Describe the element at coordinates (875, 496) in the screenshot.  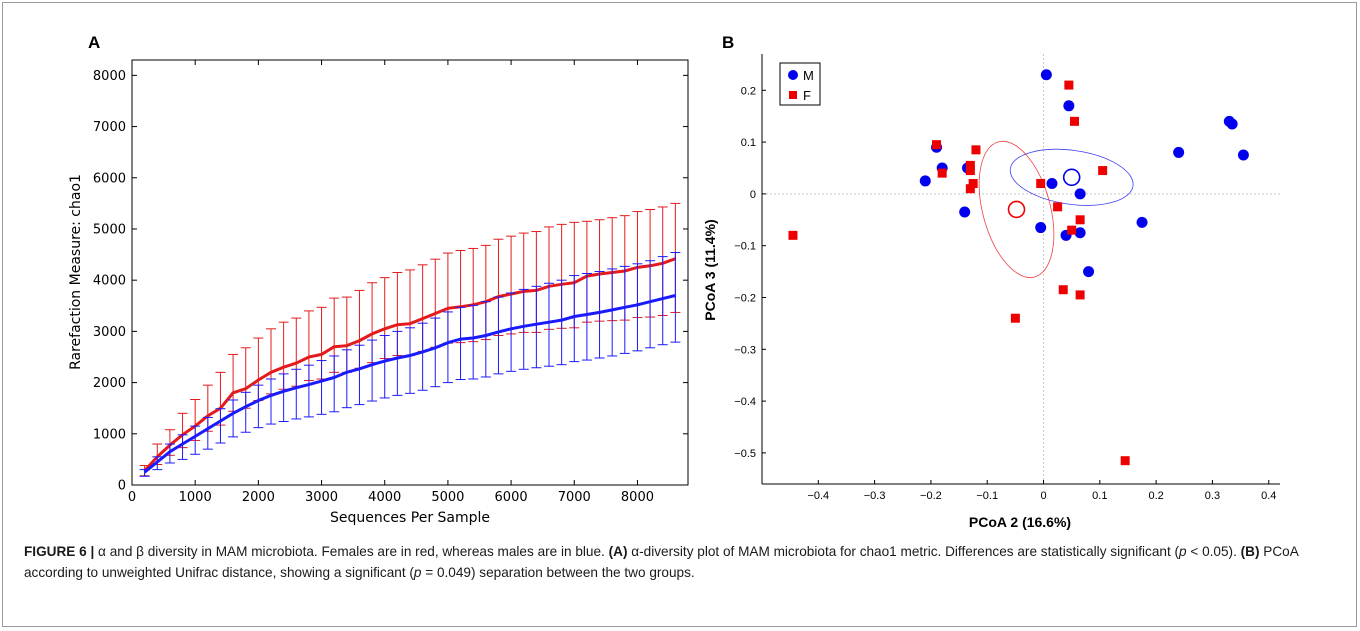
I see `x-tick-label: −0.3` at that location.